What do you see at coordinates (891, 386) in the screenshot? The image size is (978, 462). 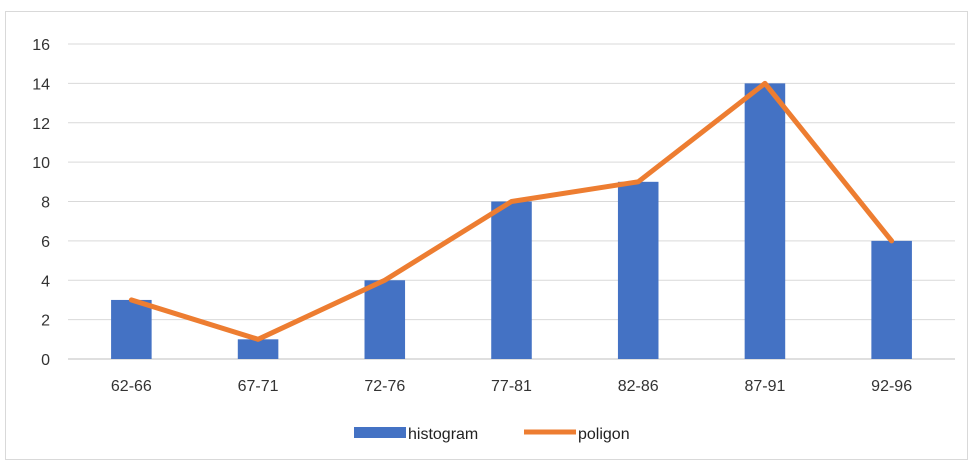 I see `x-tick-label: 92-96` at bounding box center [891, 386].